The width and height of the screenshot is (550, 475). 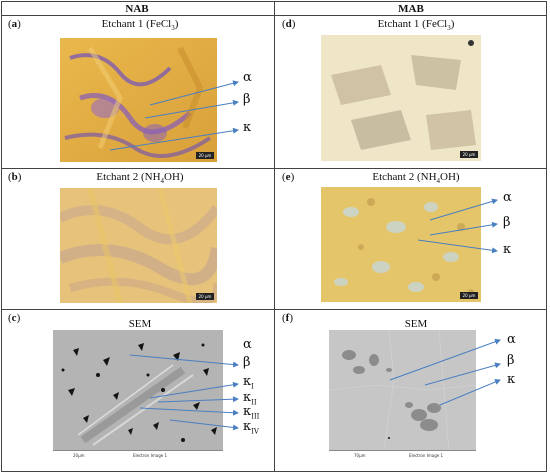 What do you see at coordinates (507, 249) in the screenshot?
I see `label-e-kappa: κ` at bounding box center [507, 249].